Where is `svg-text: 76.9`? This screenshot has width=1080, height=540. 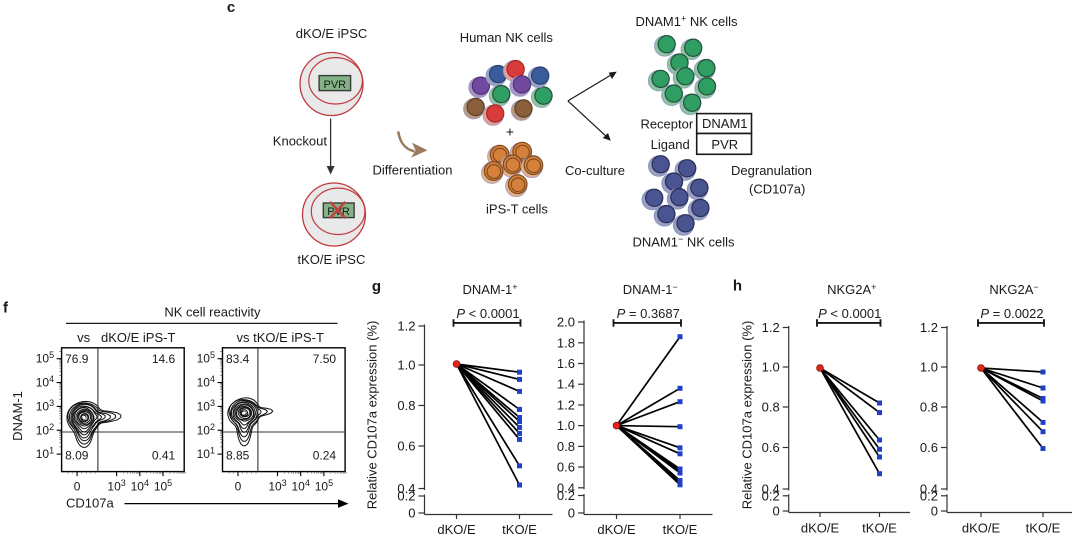
svg-text: 76.9 is located at coordinates (77, 359).